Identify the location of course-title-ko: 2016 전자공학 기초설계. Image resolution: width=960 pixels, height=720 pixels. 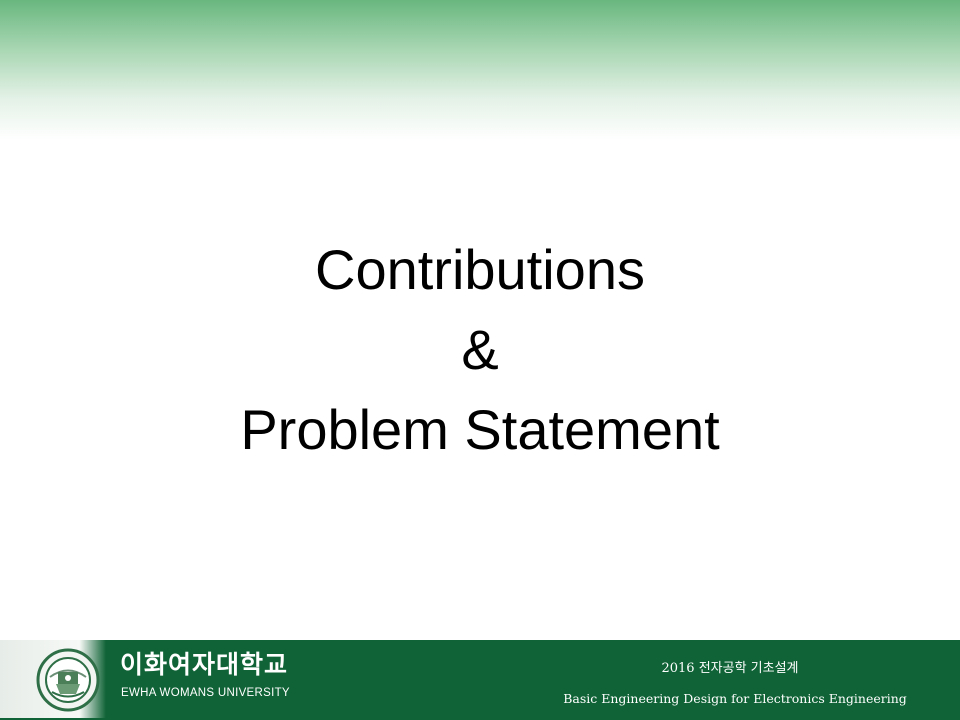
(730, 668).